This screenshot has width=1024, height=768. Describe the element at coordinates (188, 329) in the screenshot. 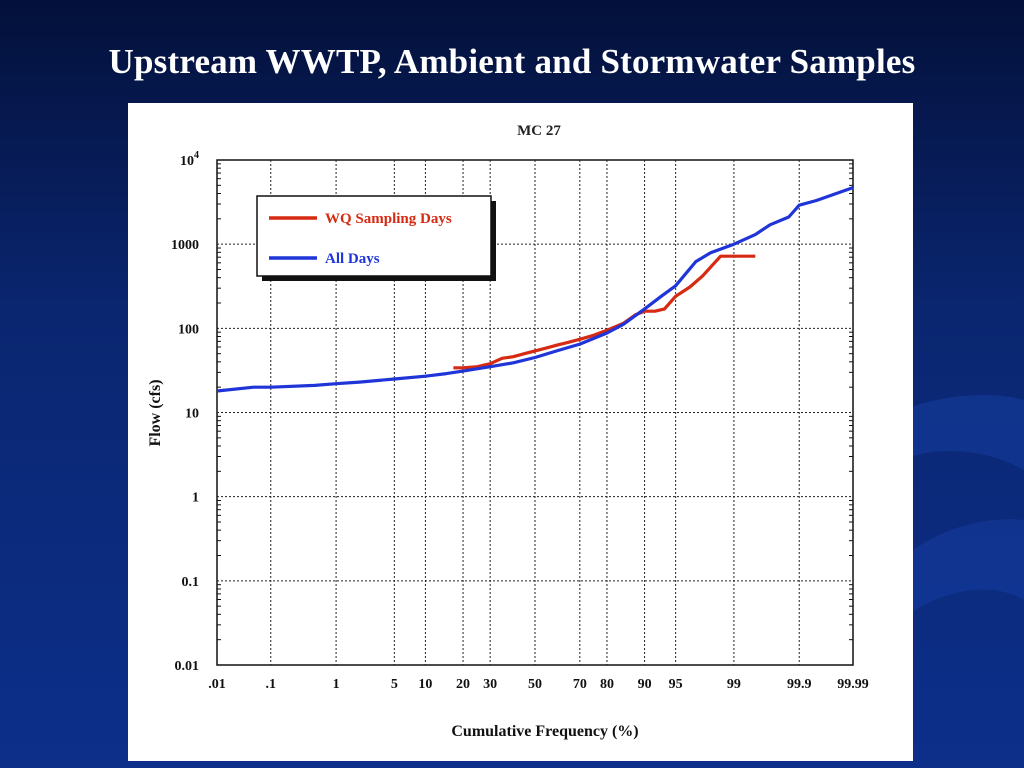

I see `y-tick-label: 100` at that location.